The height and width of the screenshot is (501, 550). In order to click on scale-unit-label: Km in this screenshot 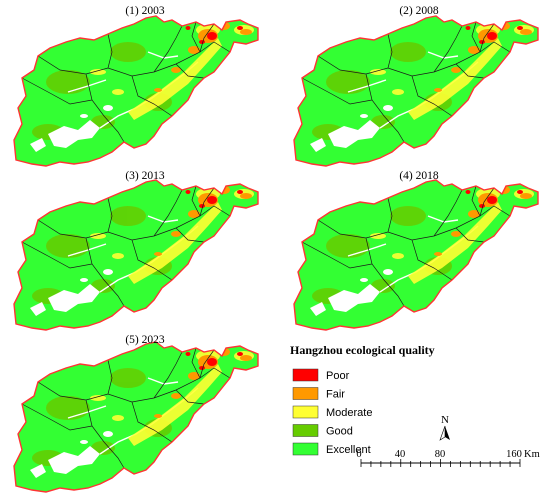, I will do `click(532, 454)`.